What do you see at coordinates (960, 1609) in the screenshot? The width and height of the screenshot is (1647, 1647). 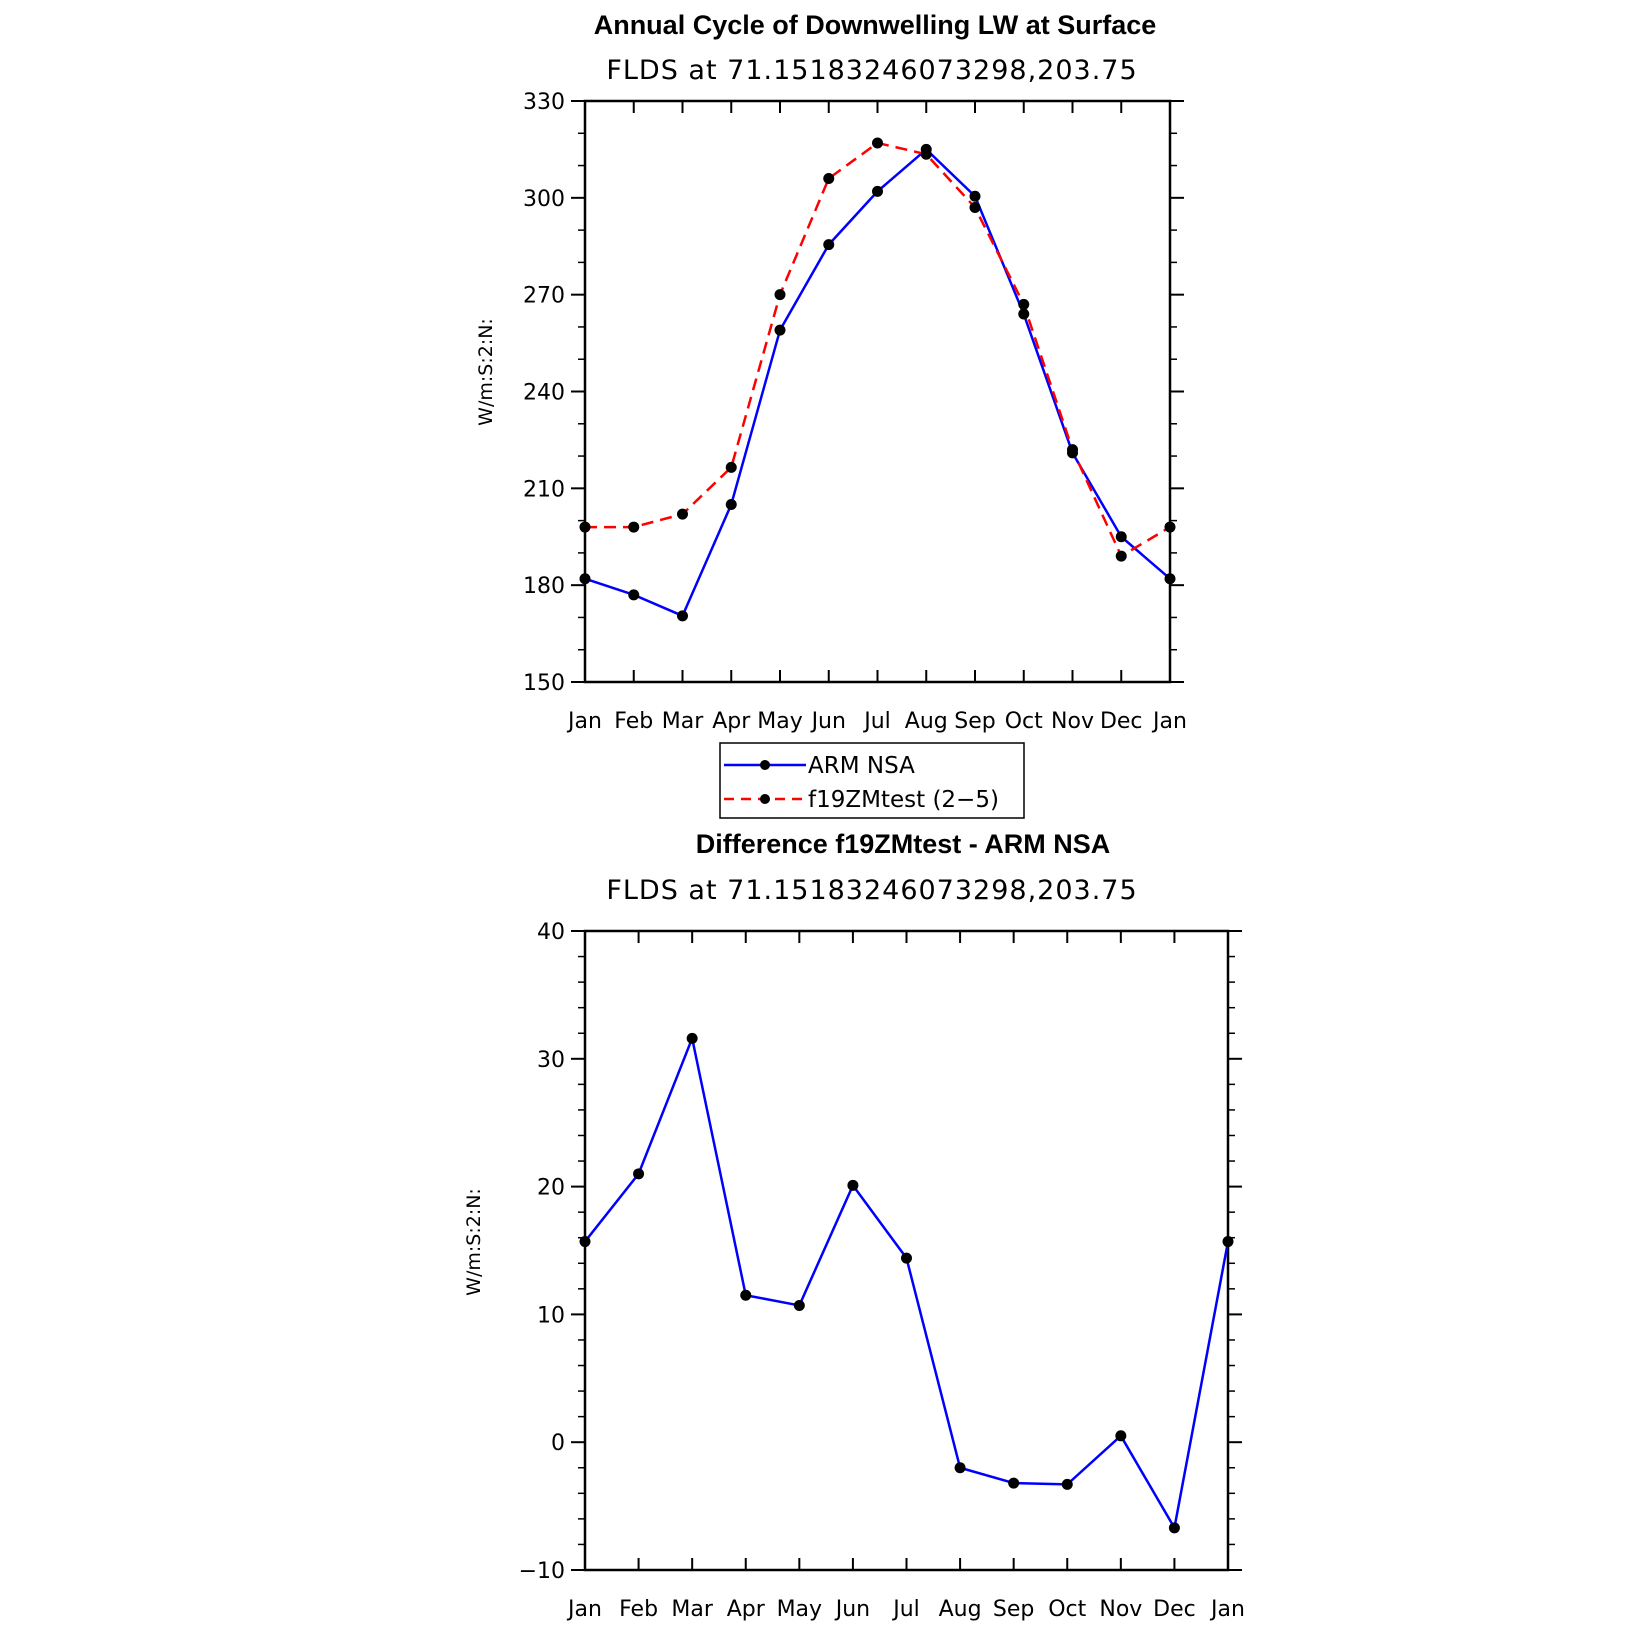 I see `chart2-x-tick-label: Aug` at bounding box center [960, 1609].